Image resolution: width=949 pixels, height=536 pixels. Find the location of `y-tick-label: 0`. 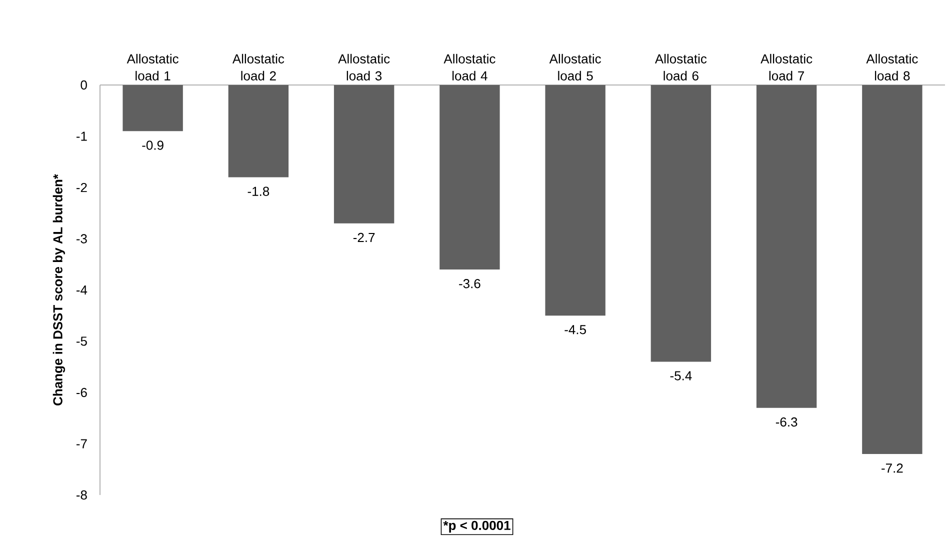

y-tick-label: 0 is located at coordinates (83, 85).